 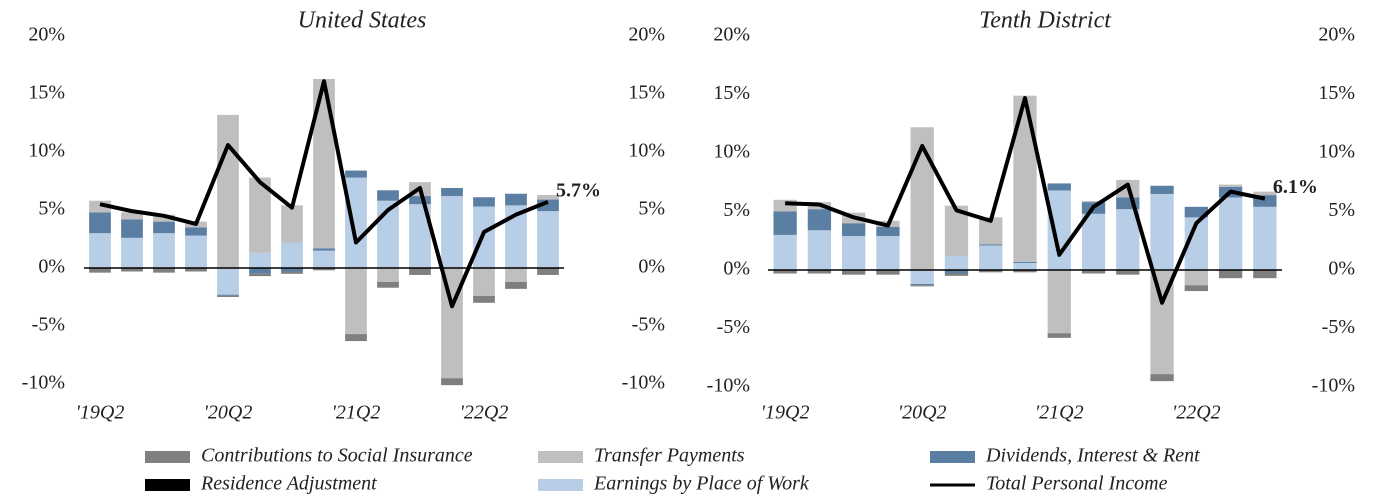 What do you see at coordinates (337, 456) in the screenshot?
I see `legend-label: Contributions to Social Insurance` at bounding box center [337, 456].